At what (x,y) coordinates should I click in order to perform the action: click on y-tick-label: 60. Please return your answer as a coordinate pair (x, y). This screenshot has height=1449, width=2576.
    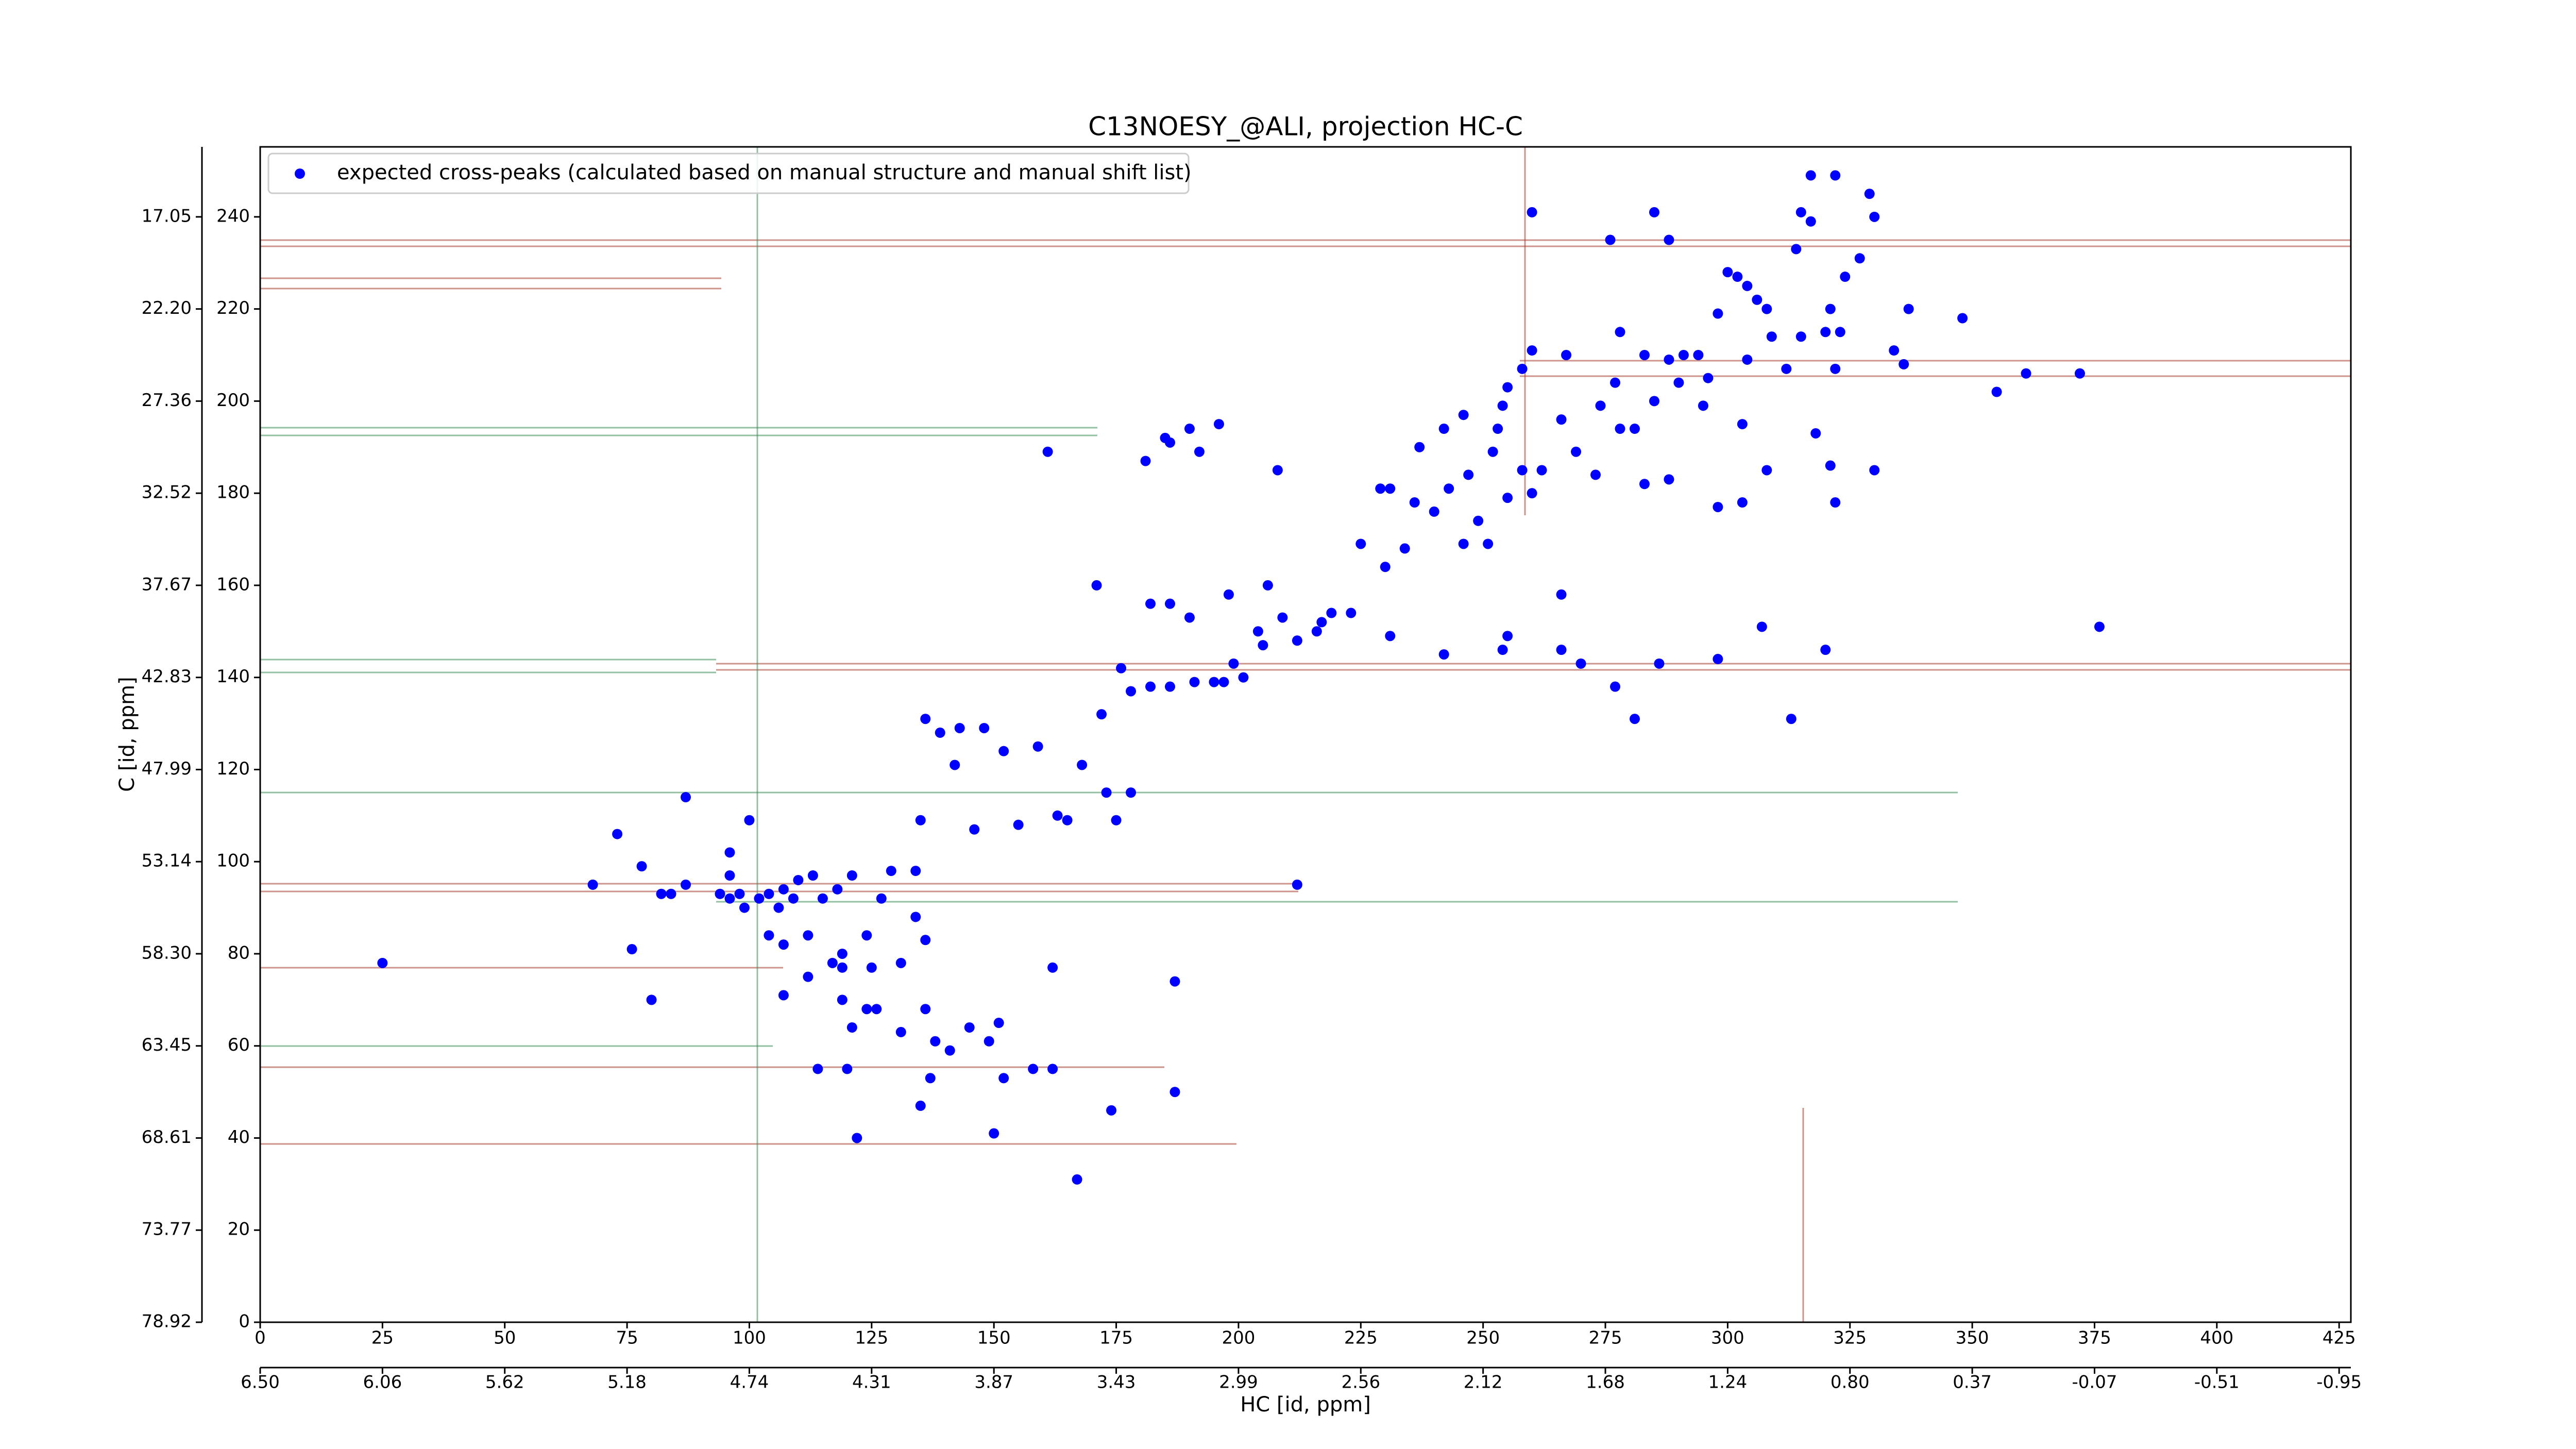
    Looking at the image, I should click on (239, 1045).